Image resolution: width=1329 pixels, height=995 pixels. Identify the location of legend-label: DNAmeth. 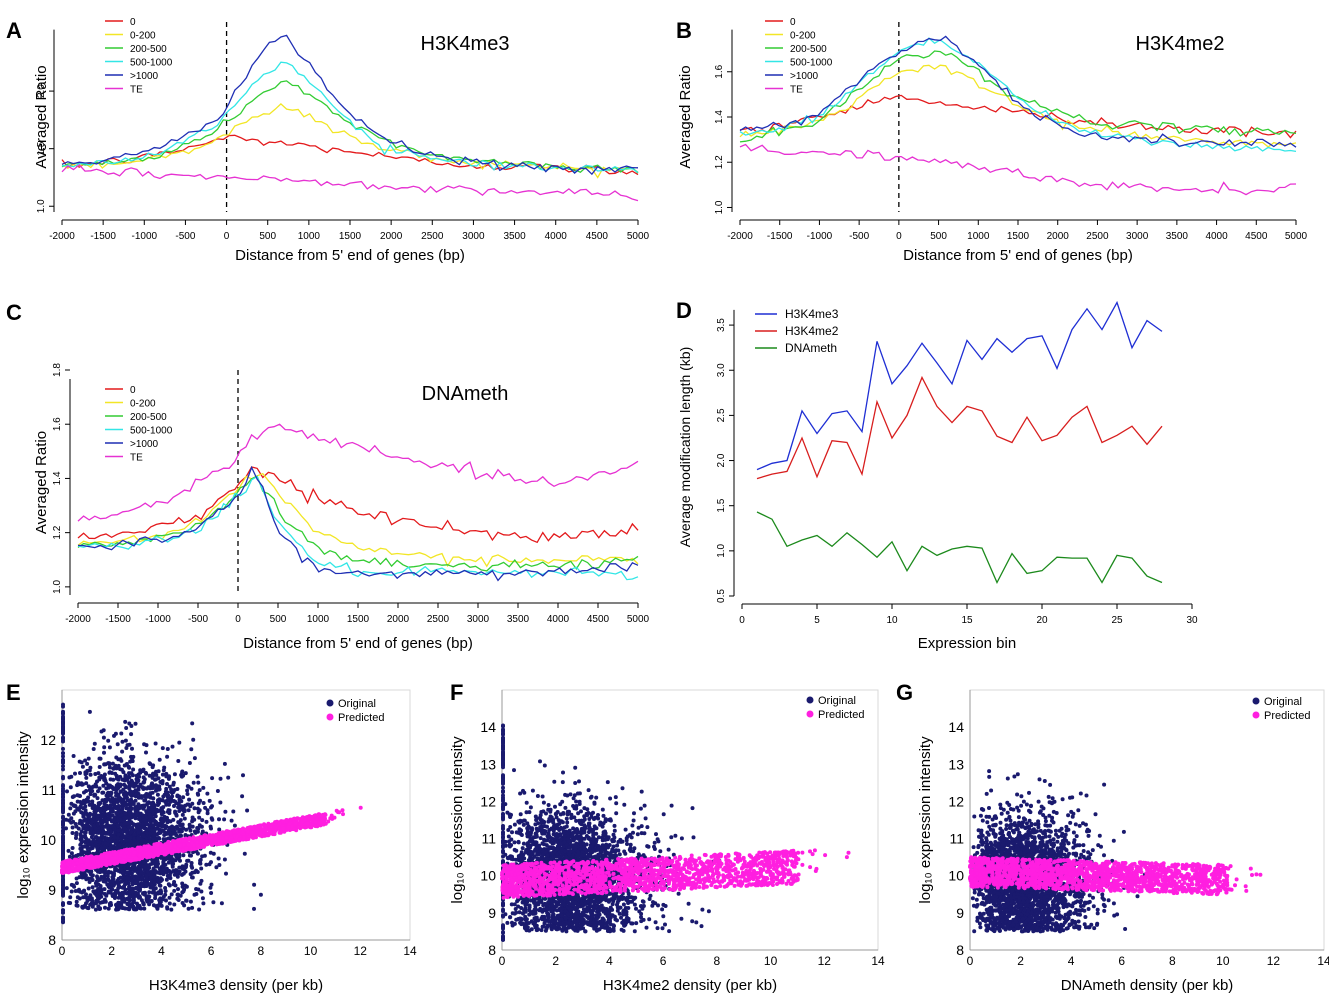
(811, 348).